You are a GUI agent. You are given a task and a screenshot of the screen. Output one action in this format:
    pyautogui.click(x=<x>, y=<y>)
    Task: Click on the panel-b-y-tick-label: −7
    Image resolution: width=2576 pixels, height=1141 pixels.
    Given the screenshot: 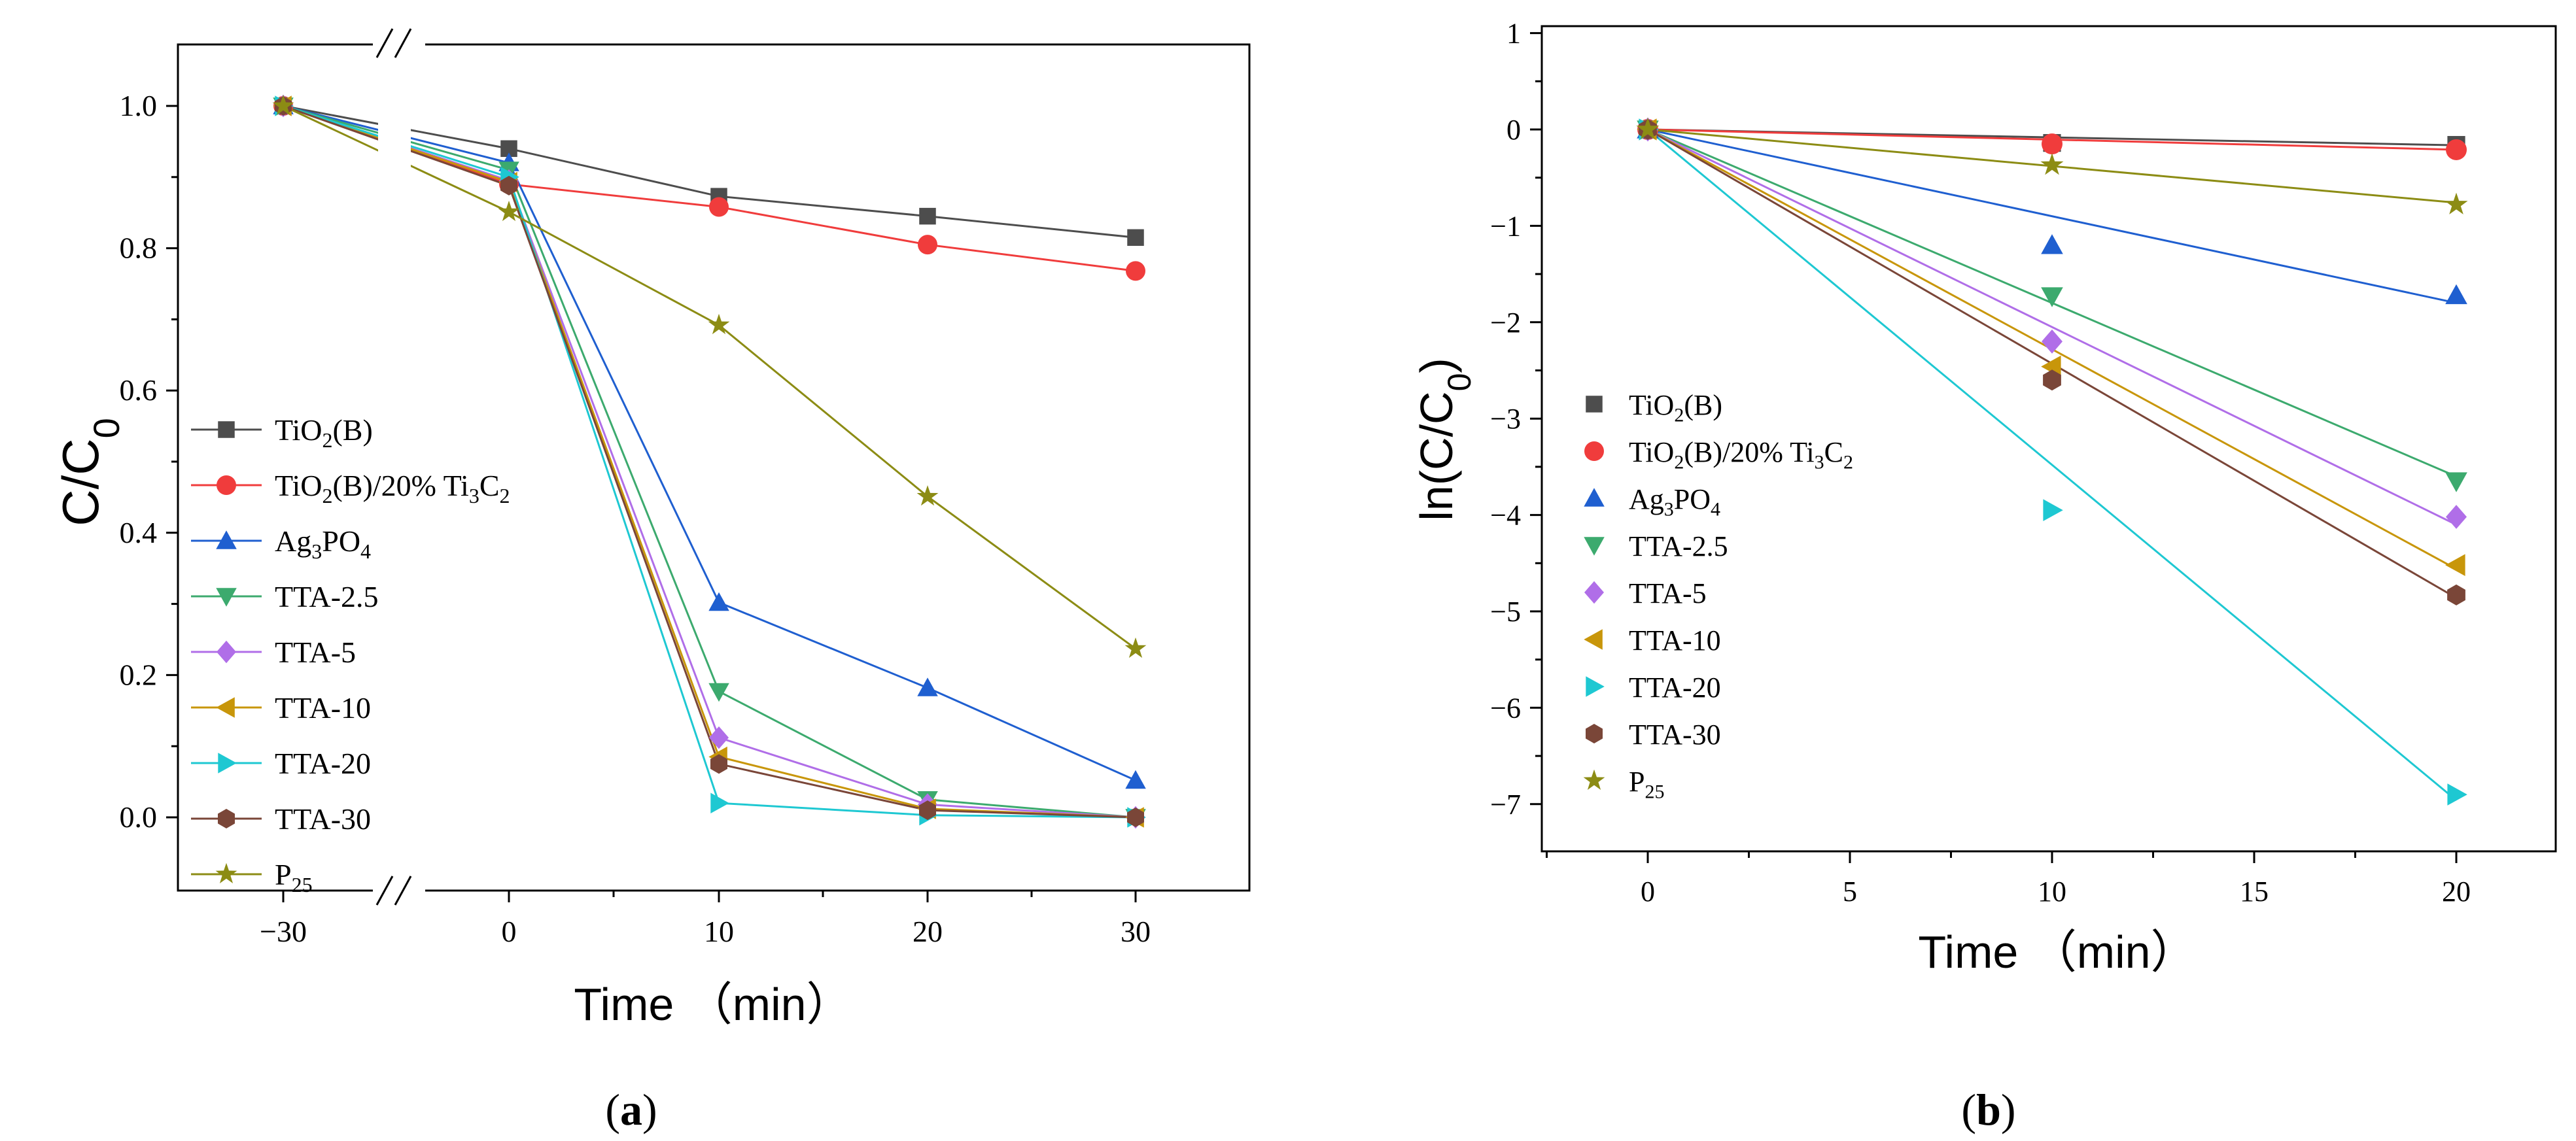 What is the action you would take?
    pyautogui.click(x=1505, y=805)
    